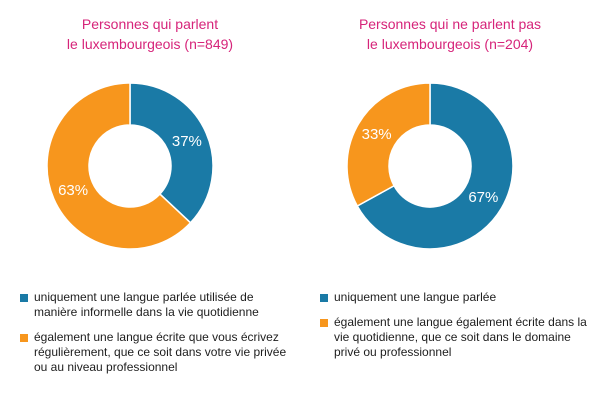 The width and height of the screenshot is (600, 400). Describe the element at coordinates (450, 44) in the screenshot. I see `chart-title-line-2: le luxembourgeois (n=204)` at that location.